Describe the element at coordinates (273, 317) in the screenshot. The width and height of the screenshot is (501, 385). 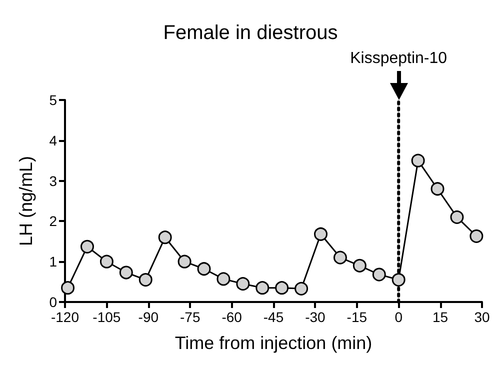
I see `x-tick-label: -45` at that location.